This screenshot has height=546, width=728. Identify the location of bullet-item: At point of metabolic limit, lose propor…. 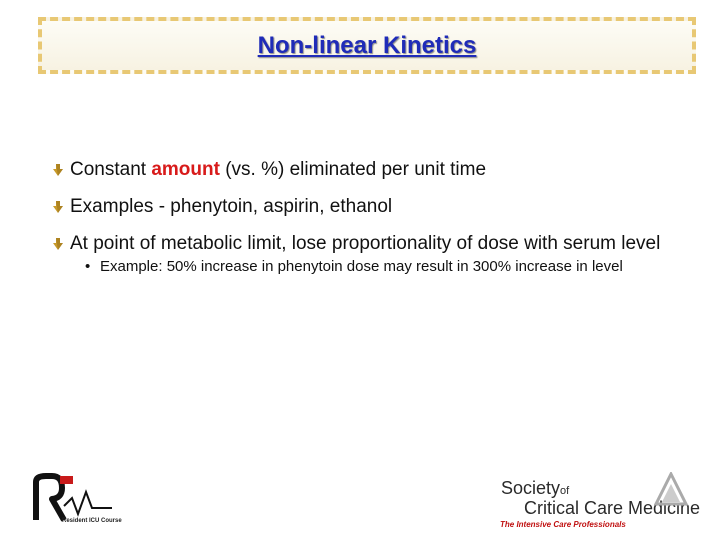
(370, 243).